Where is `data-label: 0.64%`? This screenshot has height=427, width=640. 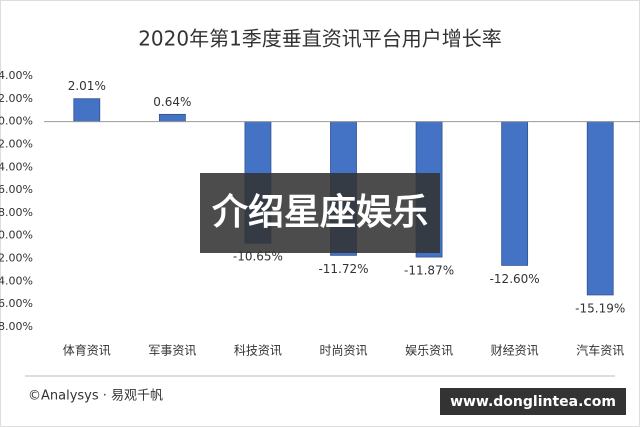 data-label: 0.64% is located at coordinates (172, 102).